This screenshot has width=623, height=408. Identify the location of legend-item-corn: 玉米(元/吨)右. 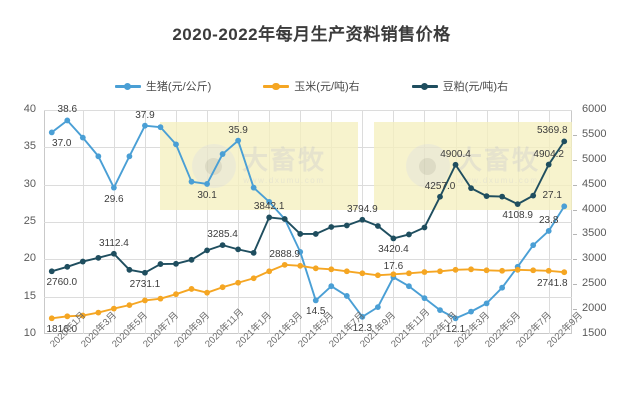
(311, 86).